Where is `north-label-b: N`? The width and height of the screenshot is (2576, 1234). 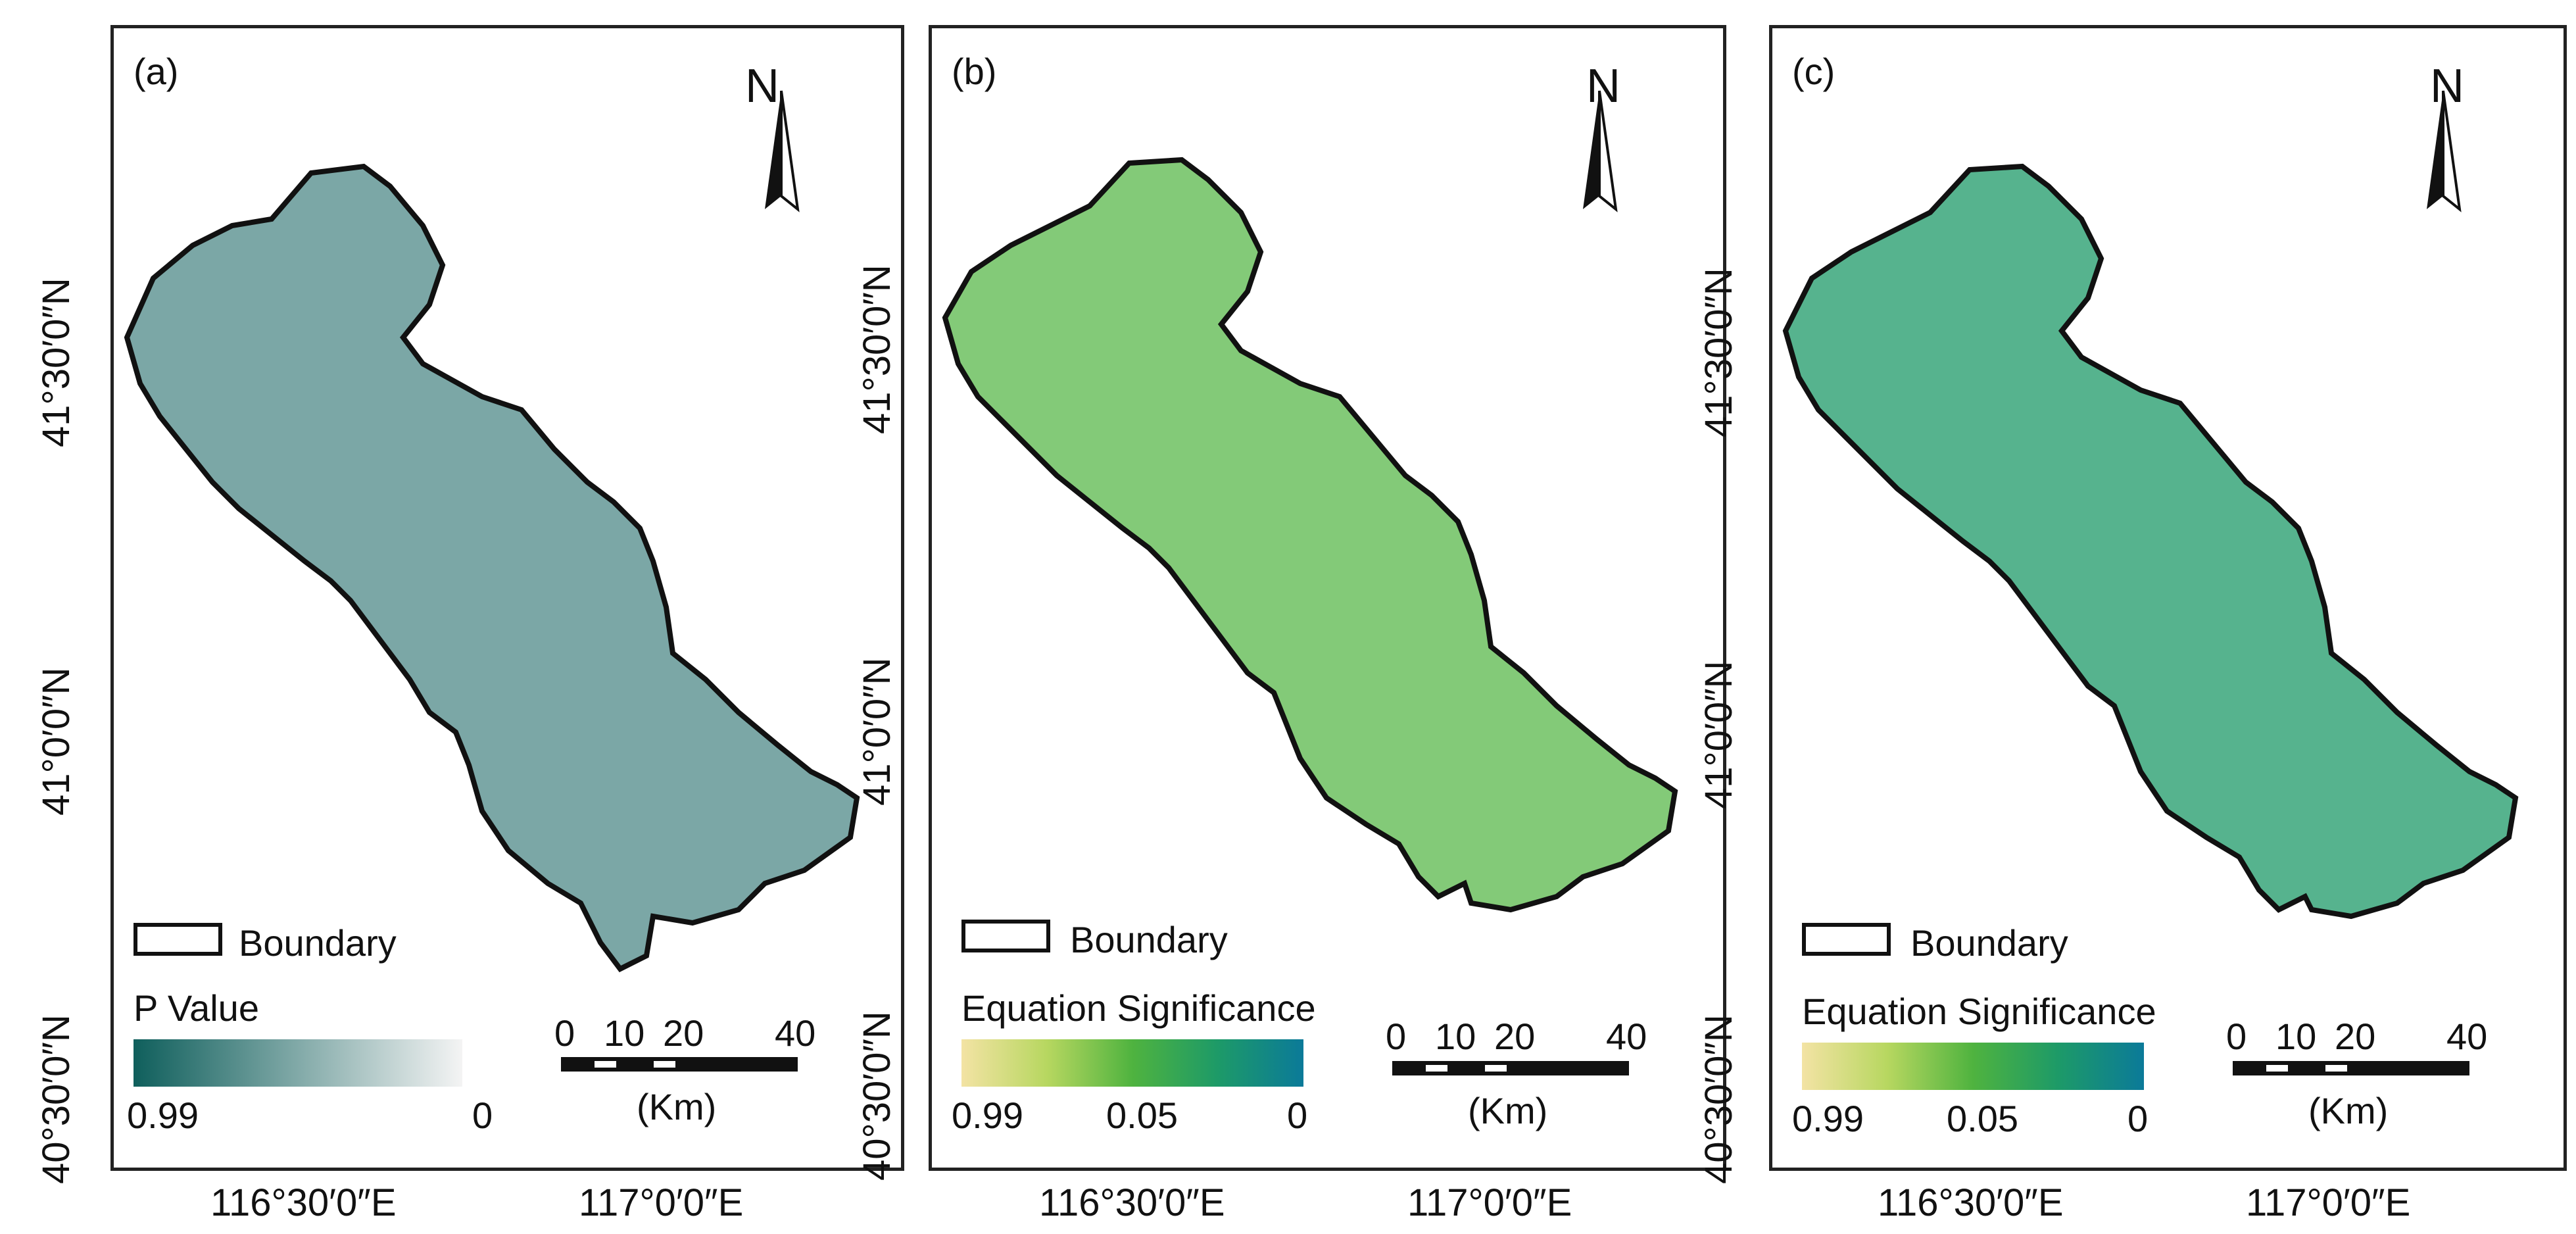 north-label-b: N is located at coordinates (1603, 86).